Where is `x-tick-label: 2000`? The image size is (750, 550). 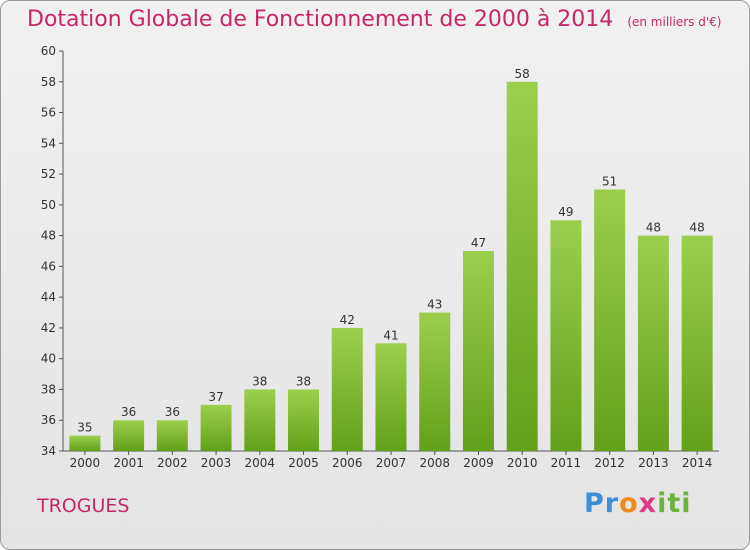
x-tick-label: 2000 is located at coordinates (85, 463).